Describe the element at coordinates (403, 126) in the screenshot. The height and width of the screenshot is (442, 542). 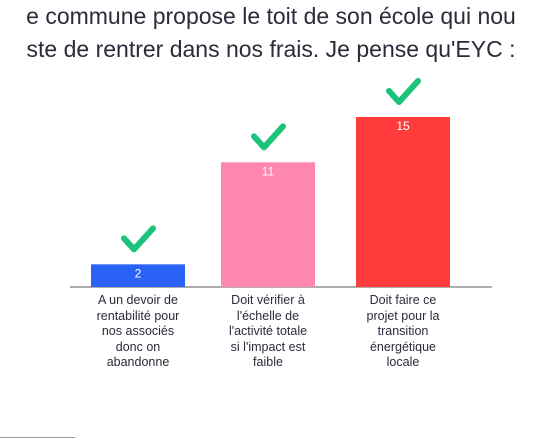
I see `bar-value-label-3: 15` at that location.